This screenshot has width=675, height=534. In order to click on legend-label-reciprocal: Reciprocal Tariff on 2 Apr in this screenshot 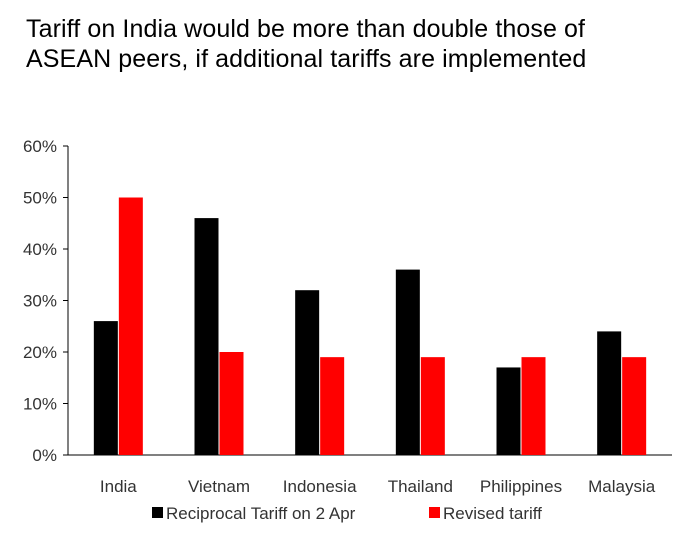, I will do `click(261, 513)`.